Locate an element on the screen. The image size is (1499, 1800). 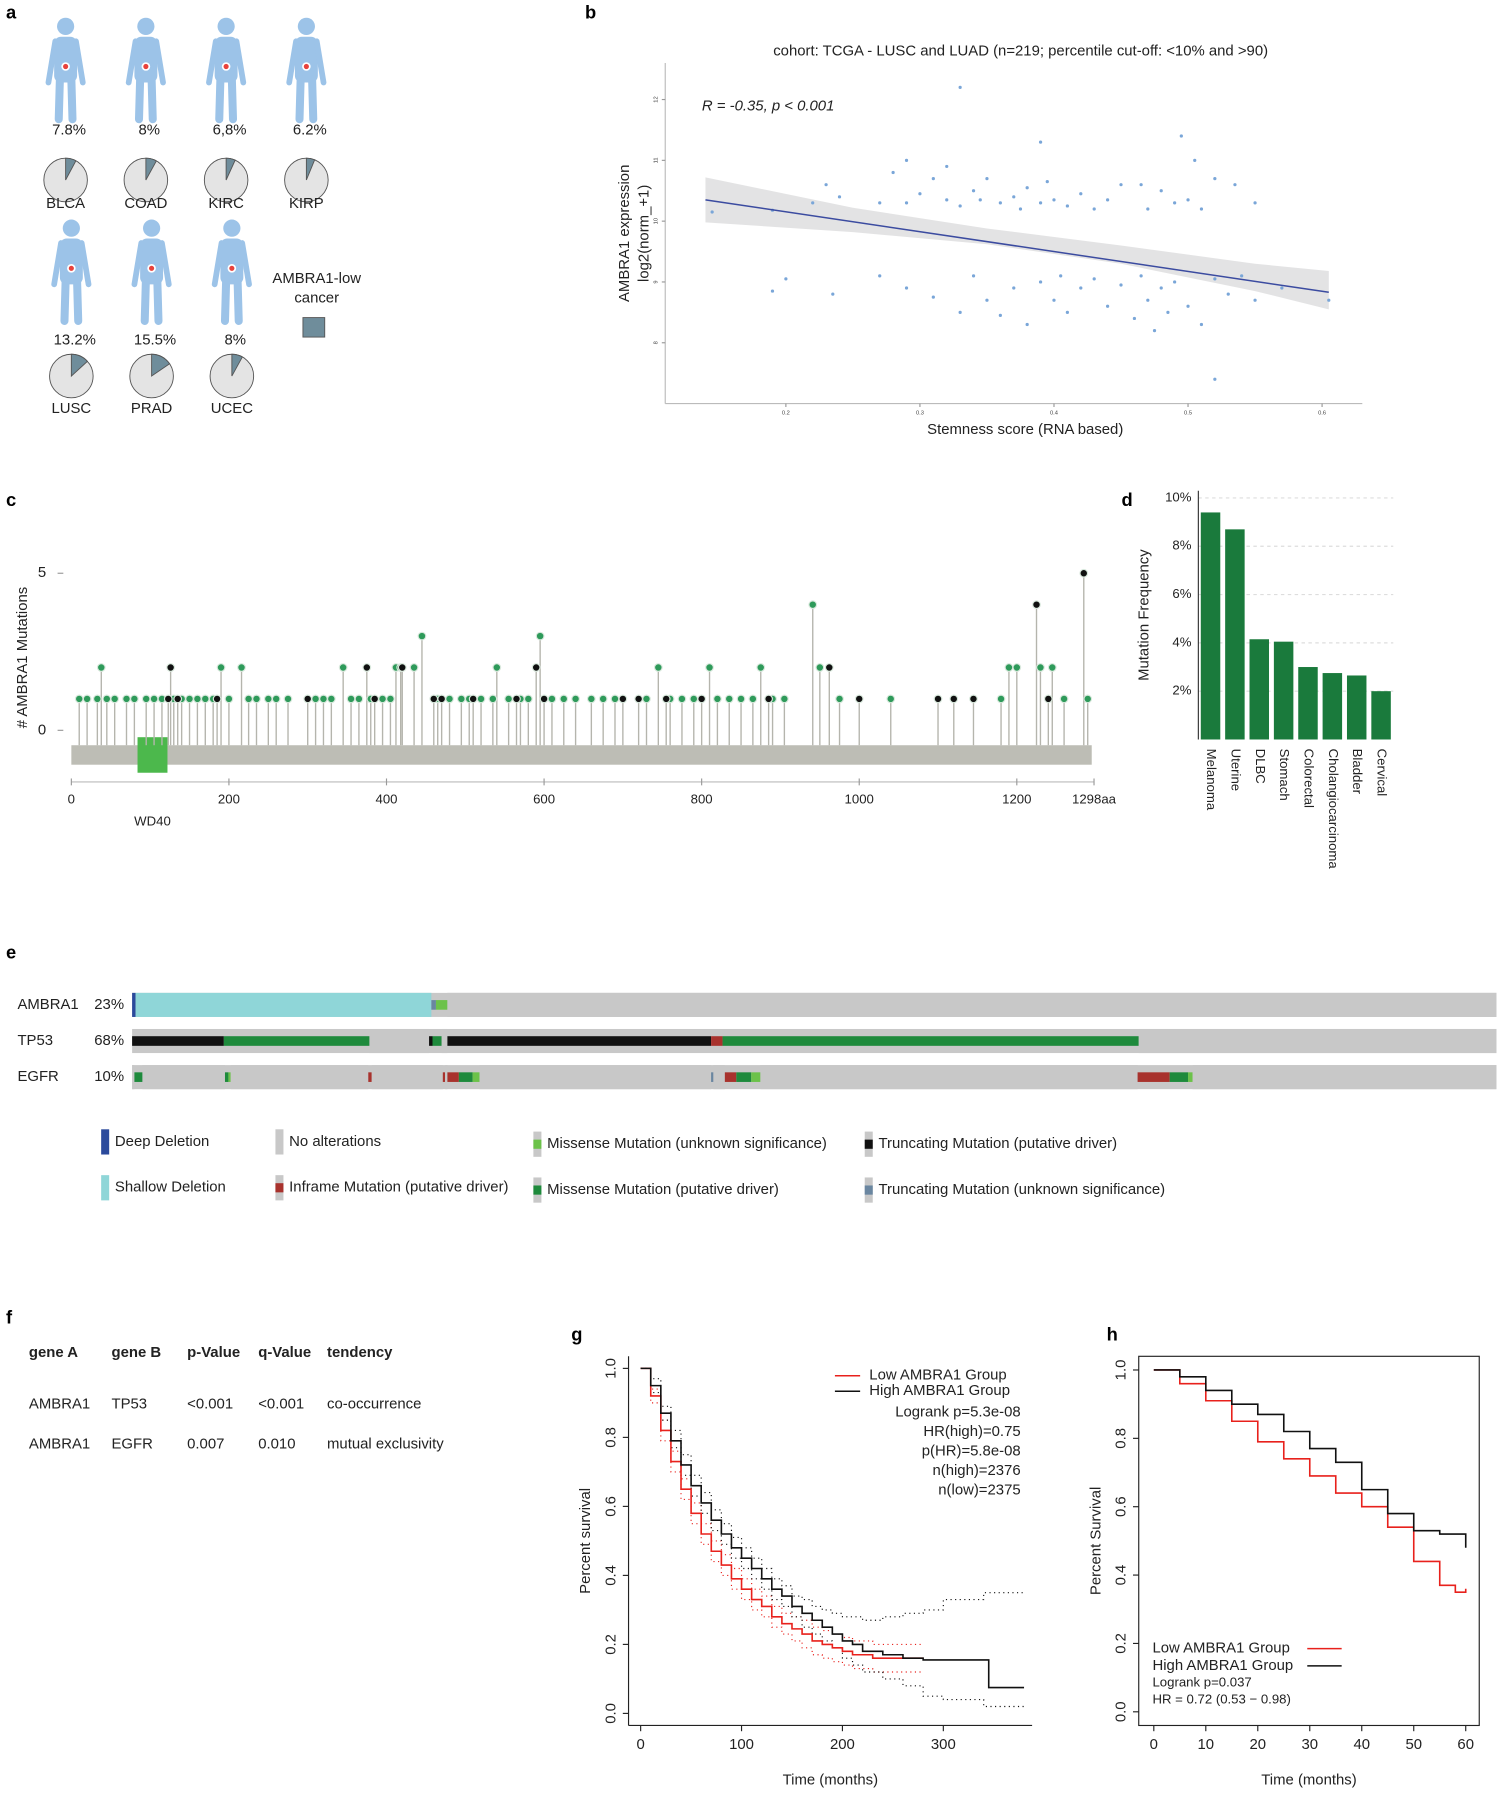
table-cell: mutual exclusivity is located at coordinates (385, 1445).